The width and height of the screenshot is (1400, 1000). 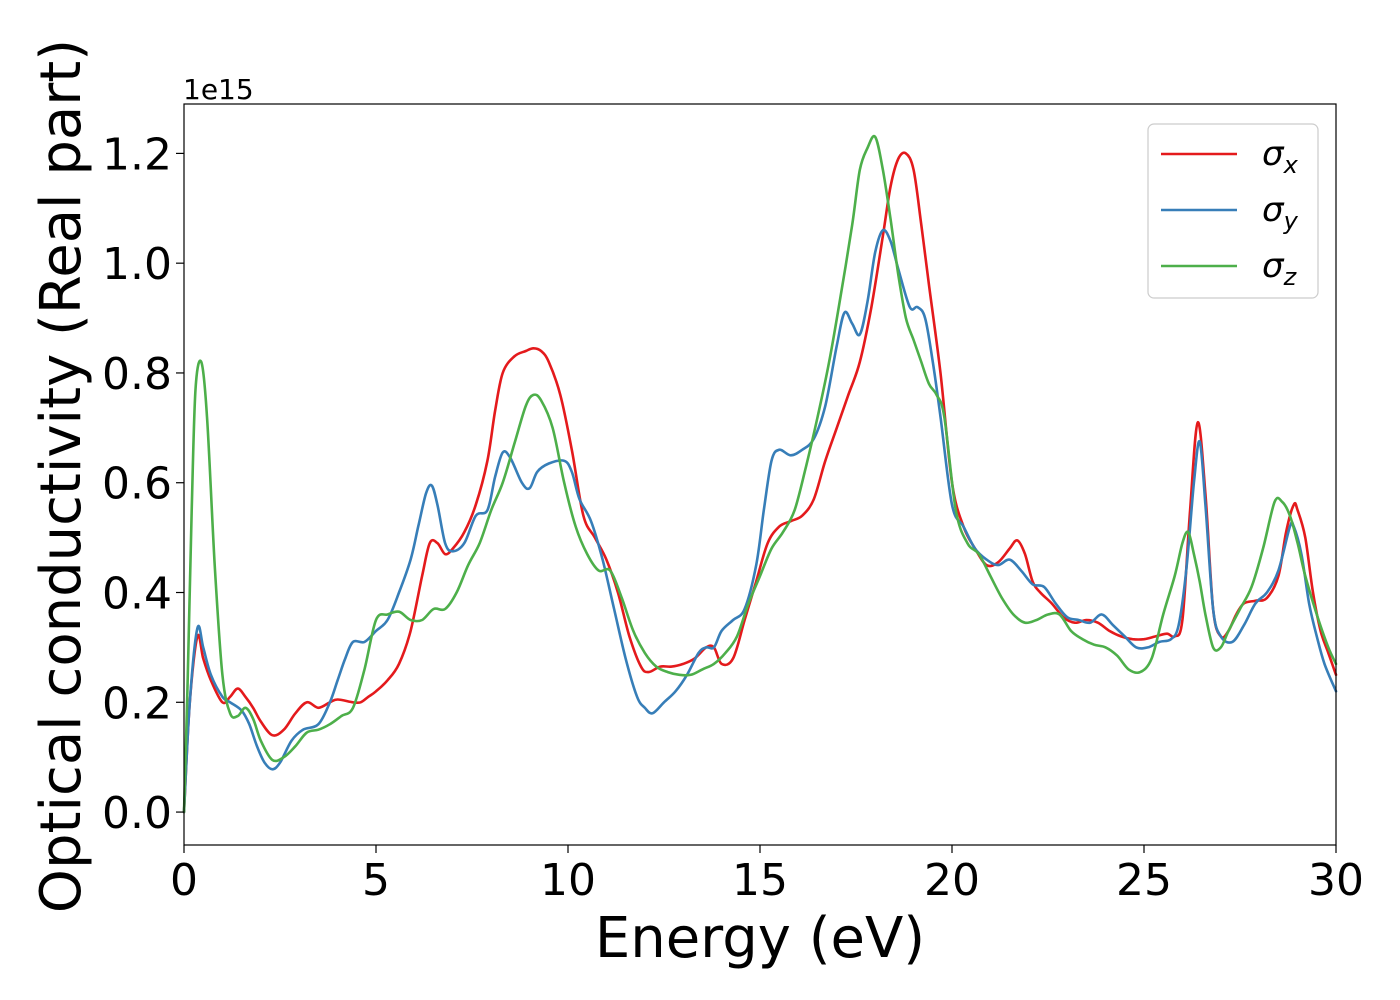 I want to click on x-axis-label: Energy (eV), so click(x=760, y=938).